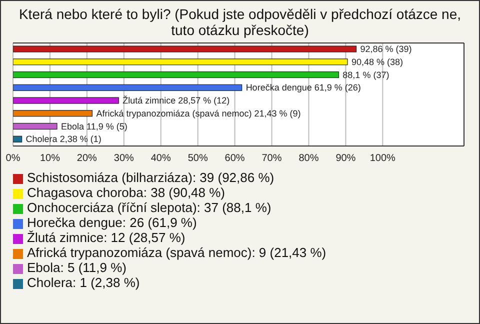 This screenshot has width=480, height=324. I want to click on x-tick-label: 100%, so click(383, 158).